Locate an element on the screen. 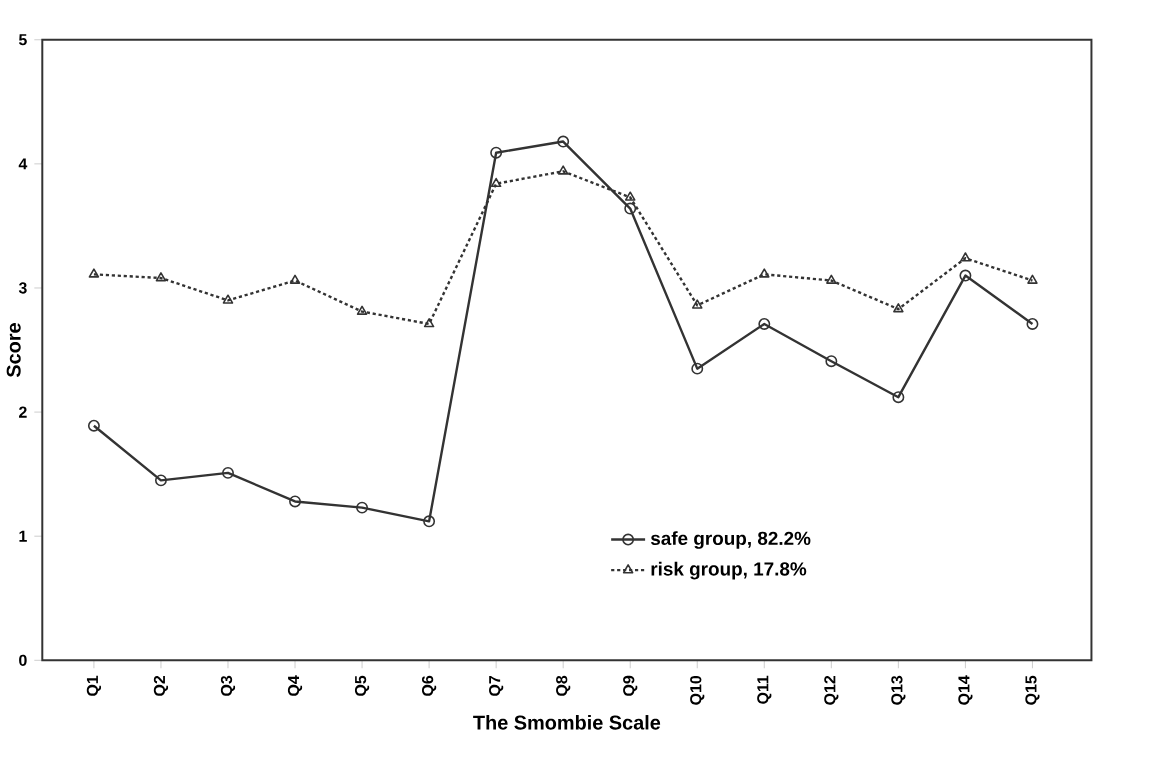  legend-label: safe group, 82.2% is located at coordinates (730, 540).